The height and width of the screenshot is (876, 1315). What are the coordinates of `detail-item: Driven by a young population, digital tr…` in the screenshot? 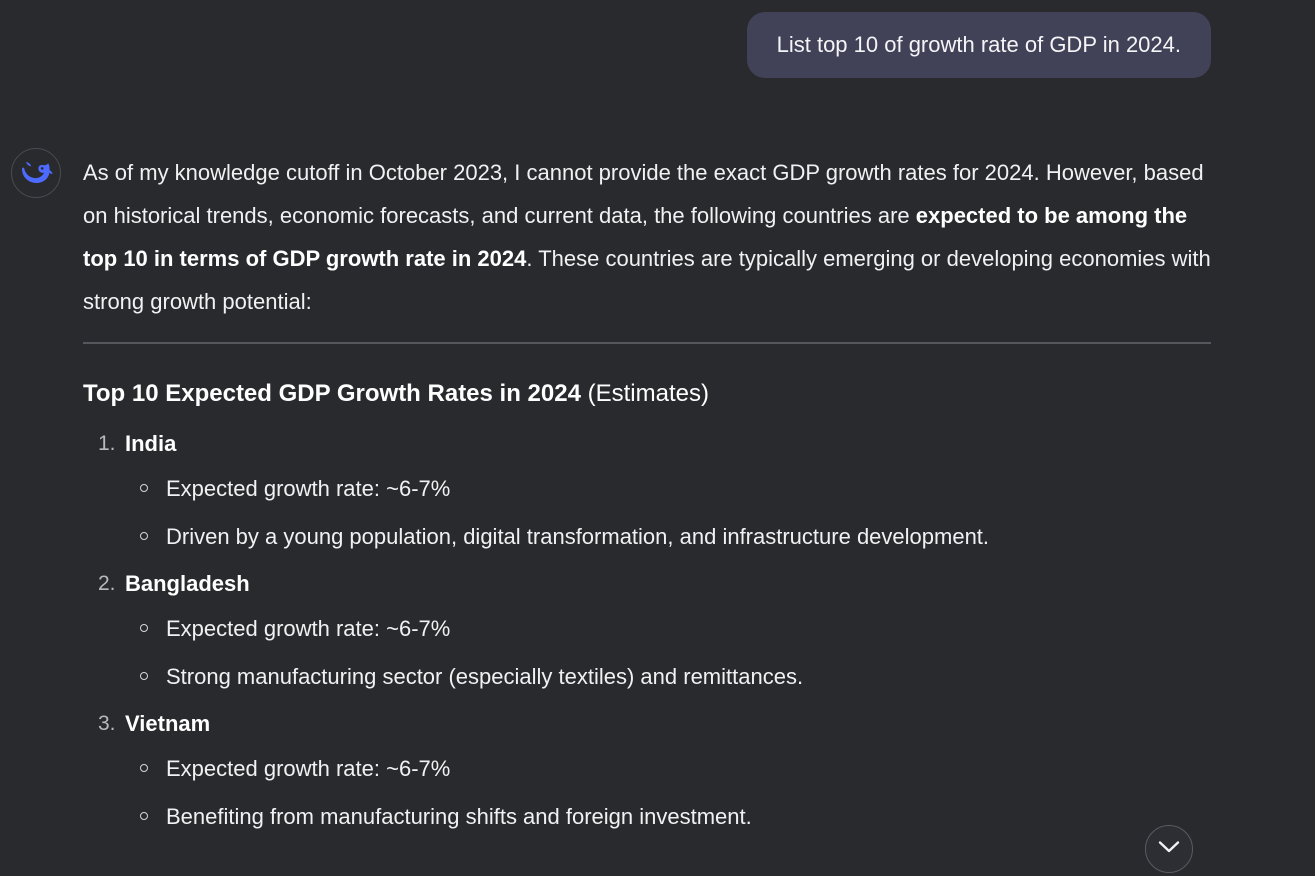 It's located at (647, 537).